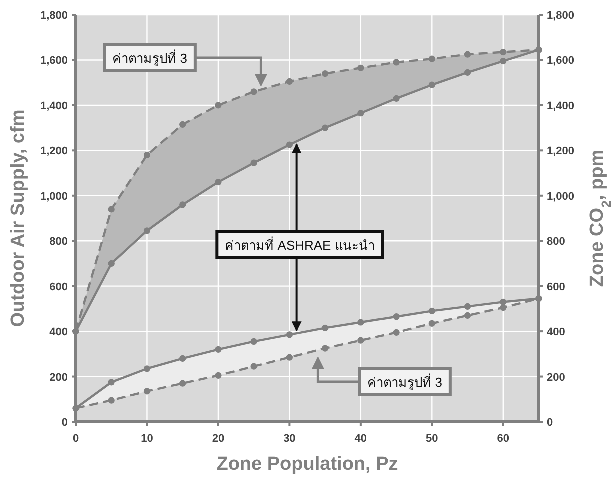 Image resolution: width=615 pixels, height=481 pixels. What do you see at coordinates (556, 287) in the screenshot?
I see `y2-tick-label: 600` at bounding box center [556, 287].